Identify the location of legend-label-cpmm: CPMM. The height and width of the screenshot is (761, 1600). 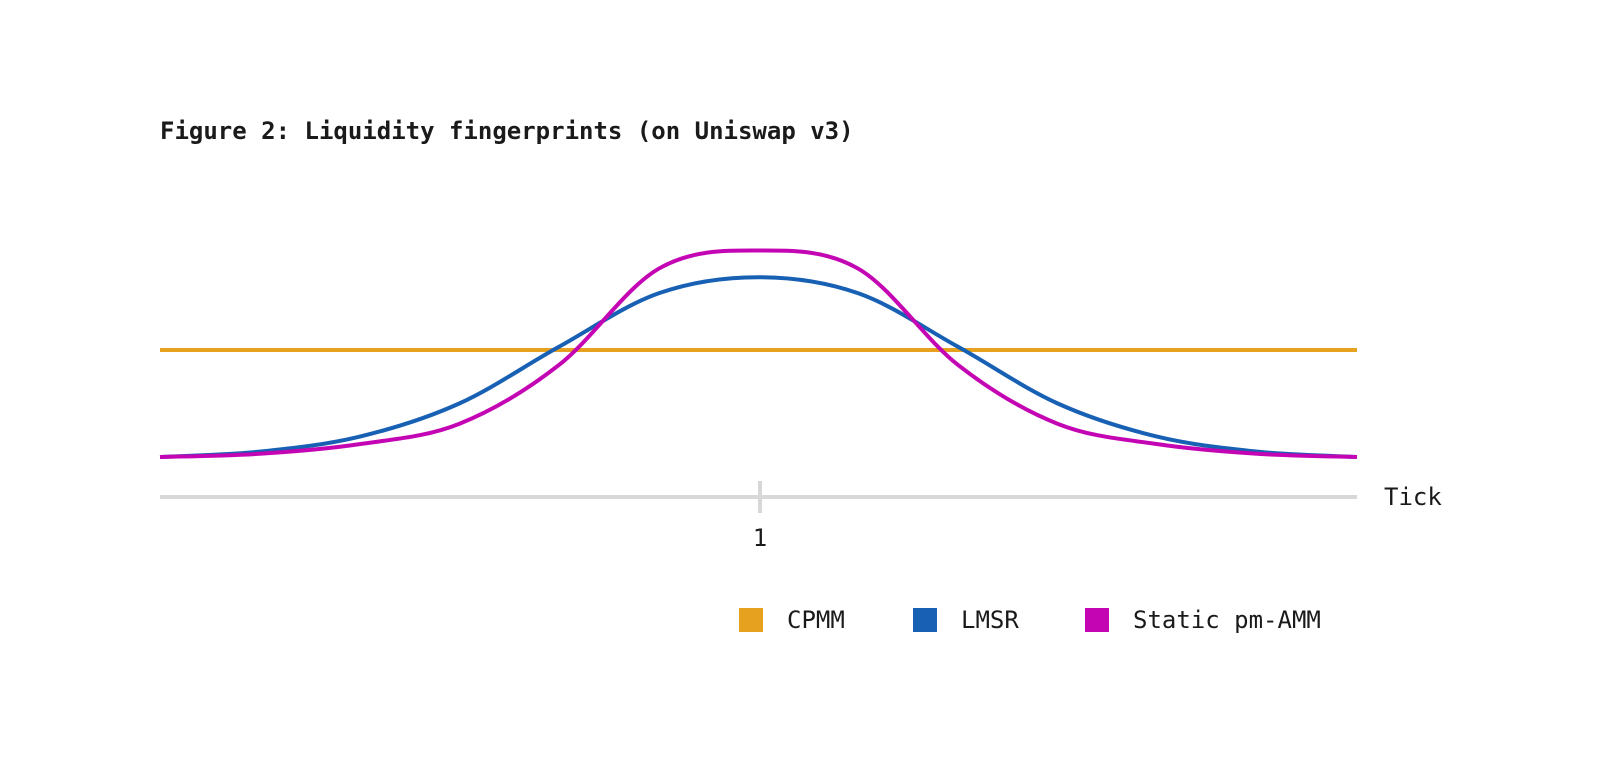
(816, 620).